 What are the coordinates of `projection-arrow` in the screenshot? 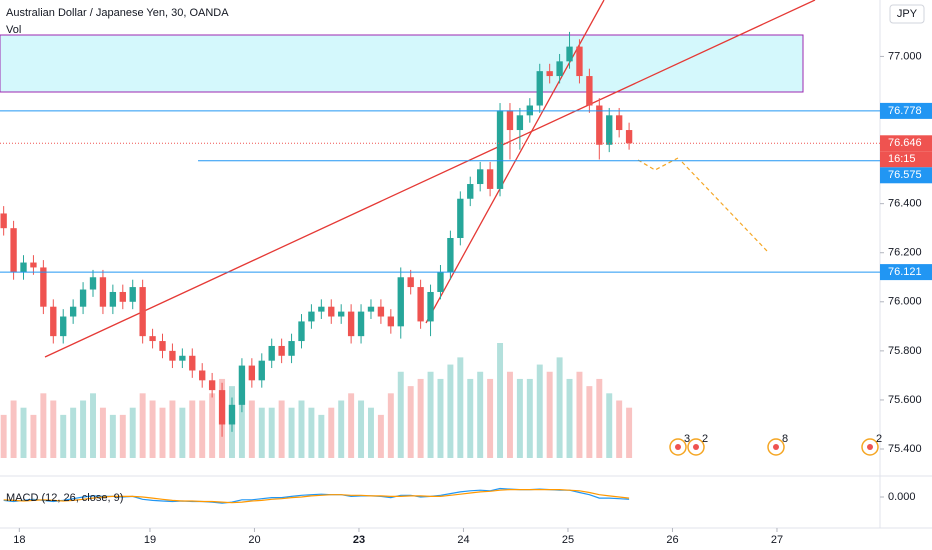 It's located at (658, 164).